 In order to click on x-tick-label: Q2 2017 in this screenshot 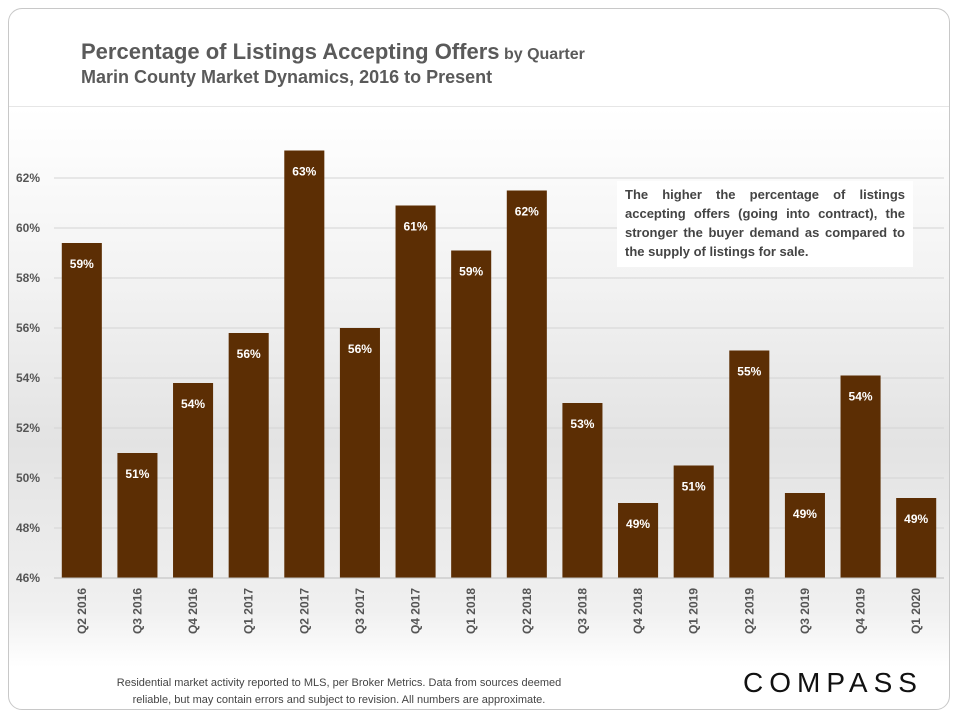, I will do `click(304, 611)`.